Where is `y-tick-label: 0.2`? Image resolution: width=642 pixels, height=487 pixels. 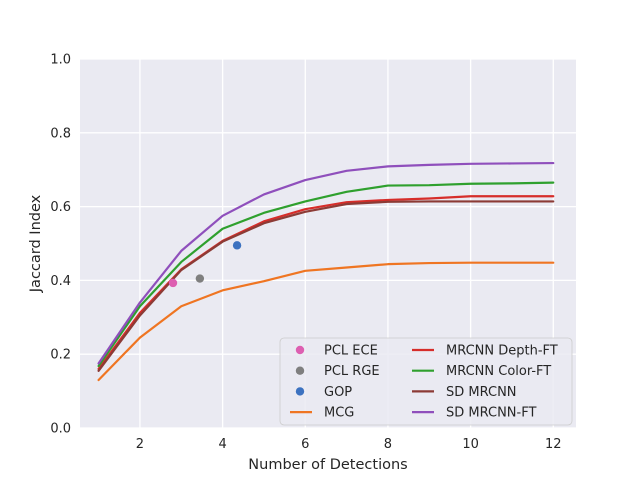 y-tick-label: 0.2 is located at coordinates (60, 355).